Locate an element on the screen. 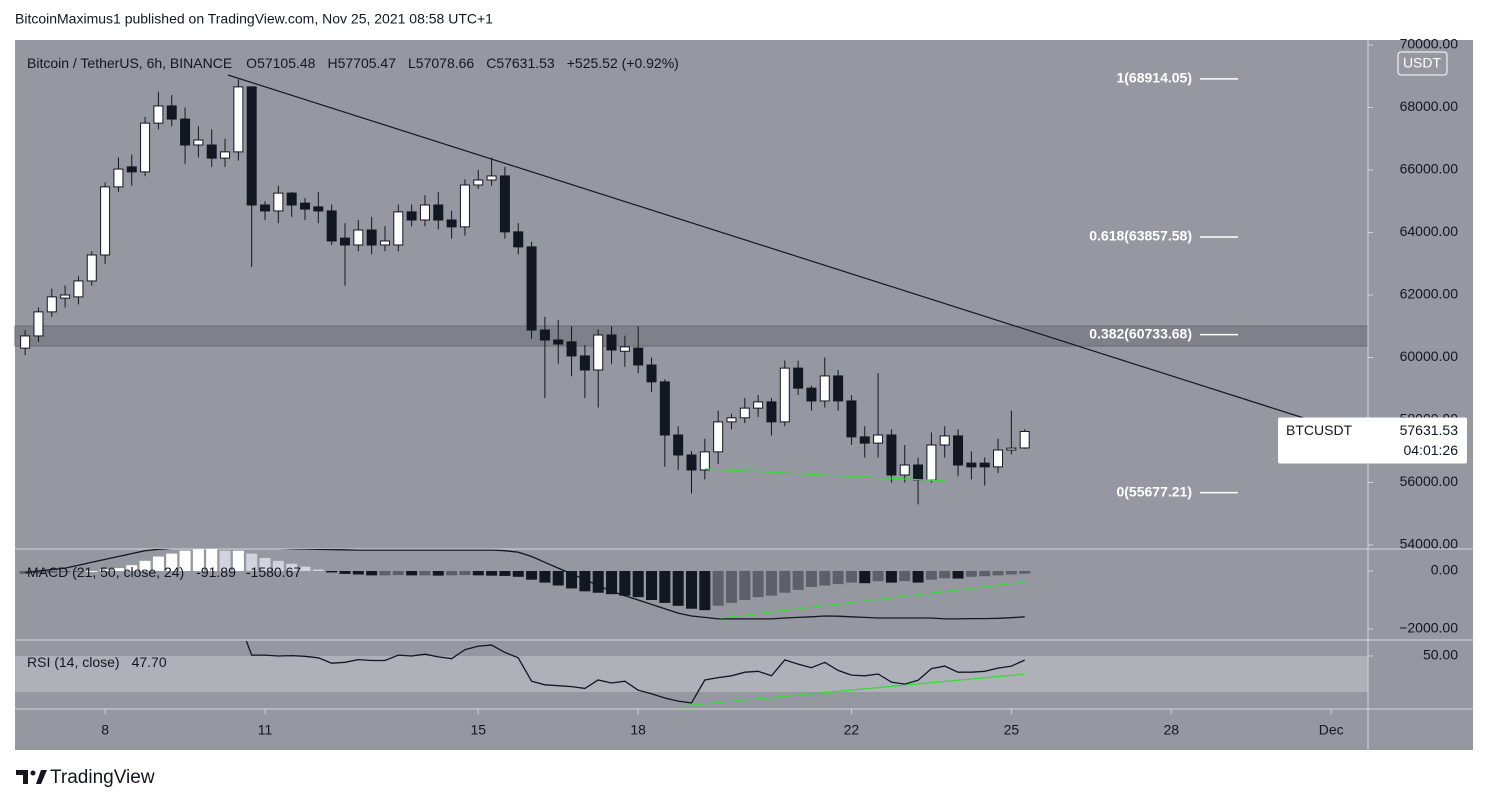 This screenshot has height=804, width=1489. logo-mark is located at coordinates (22, 777).